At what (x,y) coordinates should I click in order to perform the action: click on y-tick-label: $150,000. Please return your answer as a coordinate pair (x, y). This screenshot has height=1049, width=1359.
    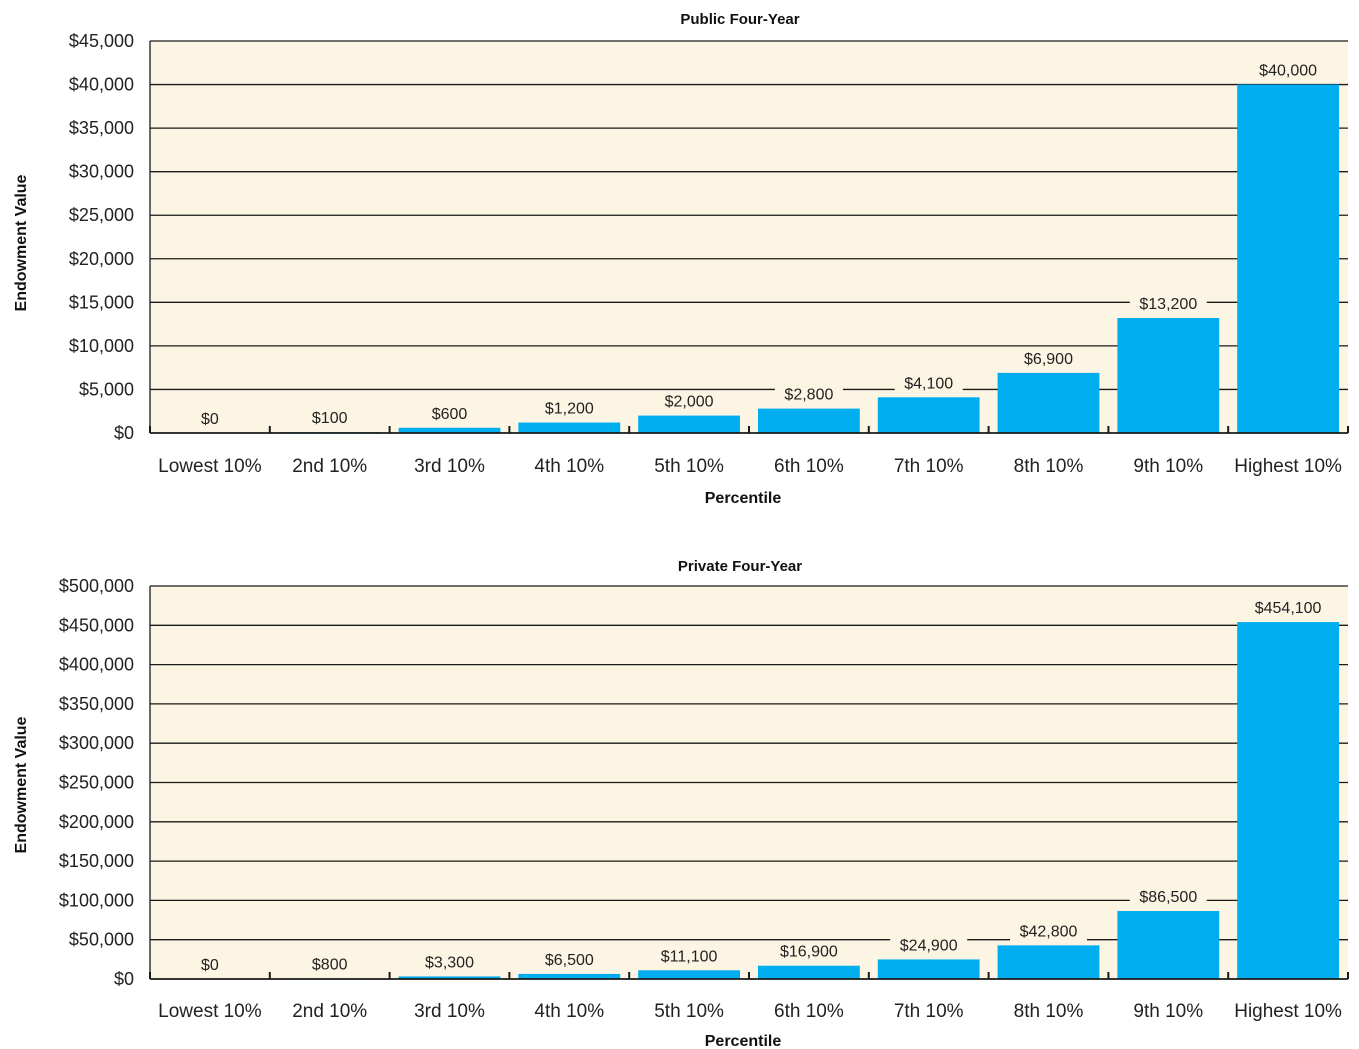
    Looking at the image, I should click on (96, 861).